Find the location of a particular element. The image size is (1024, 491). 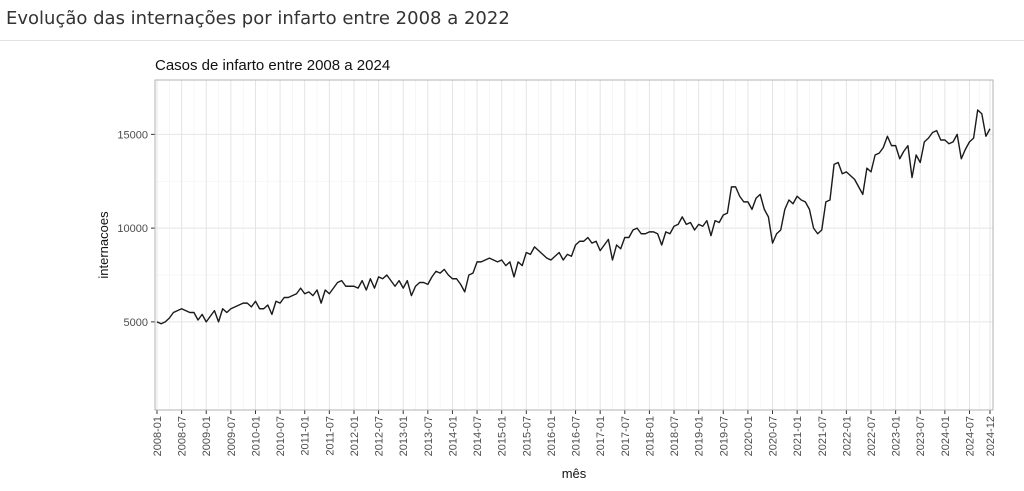

x-tick-label: 2018-01 is located at coordinates (650, 436).